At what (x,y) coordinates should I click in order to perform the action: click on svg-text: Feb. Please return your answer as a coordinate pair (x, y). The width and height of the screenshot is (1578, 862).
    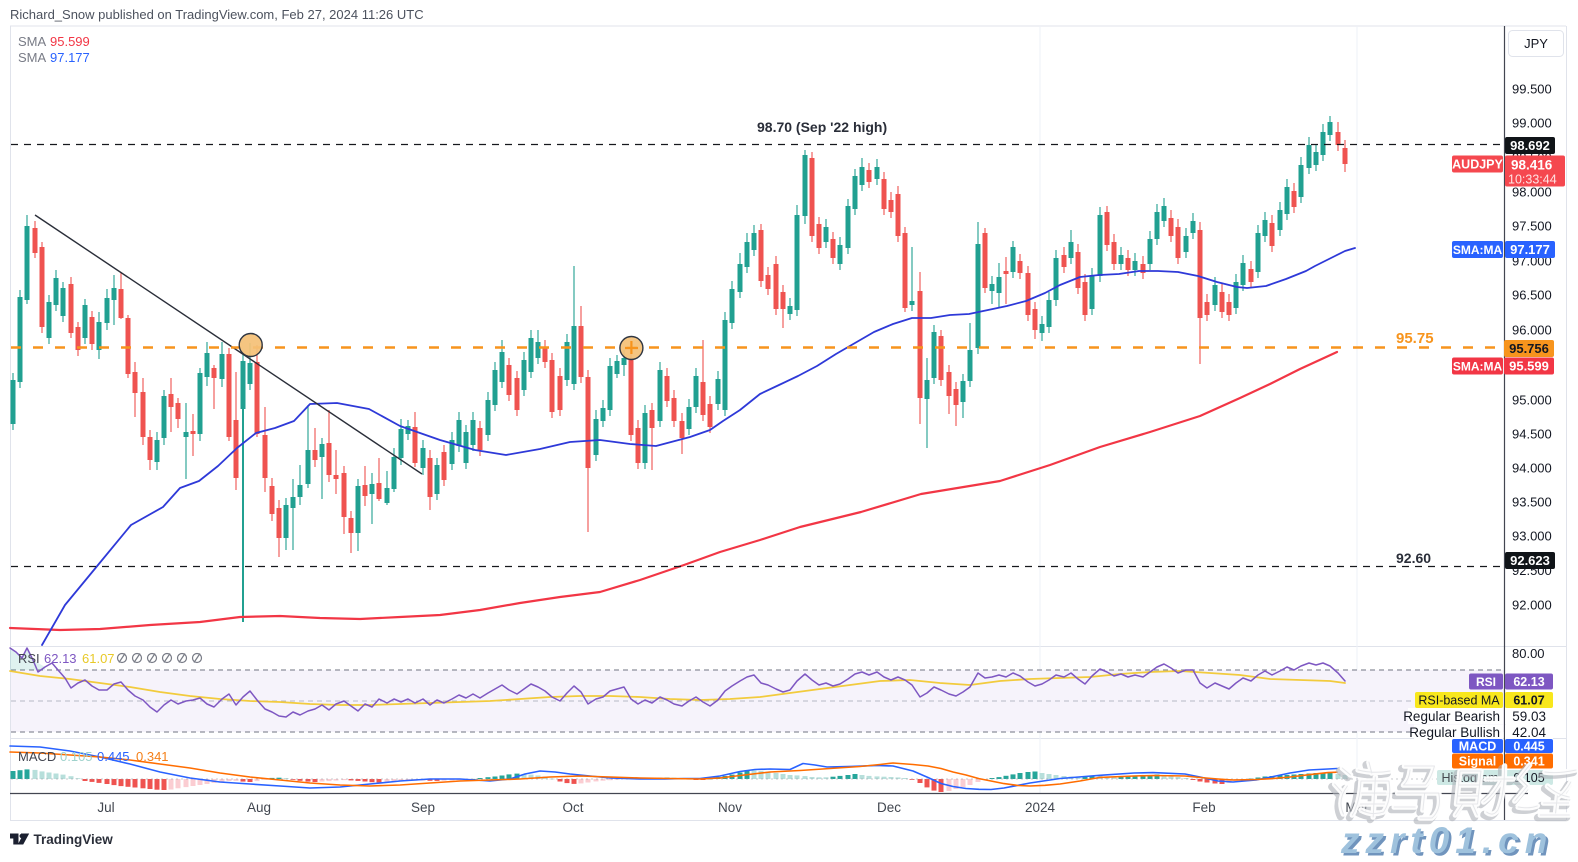
    Looking at the image, I should click on (1203, 807).